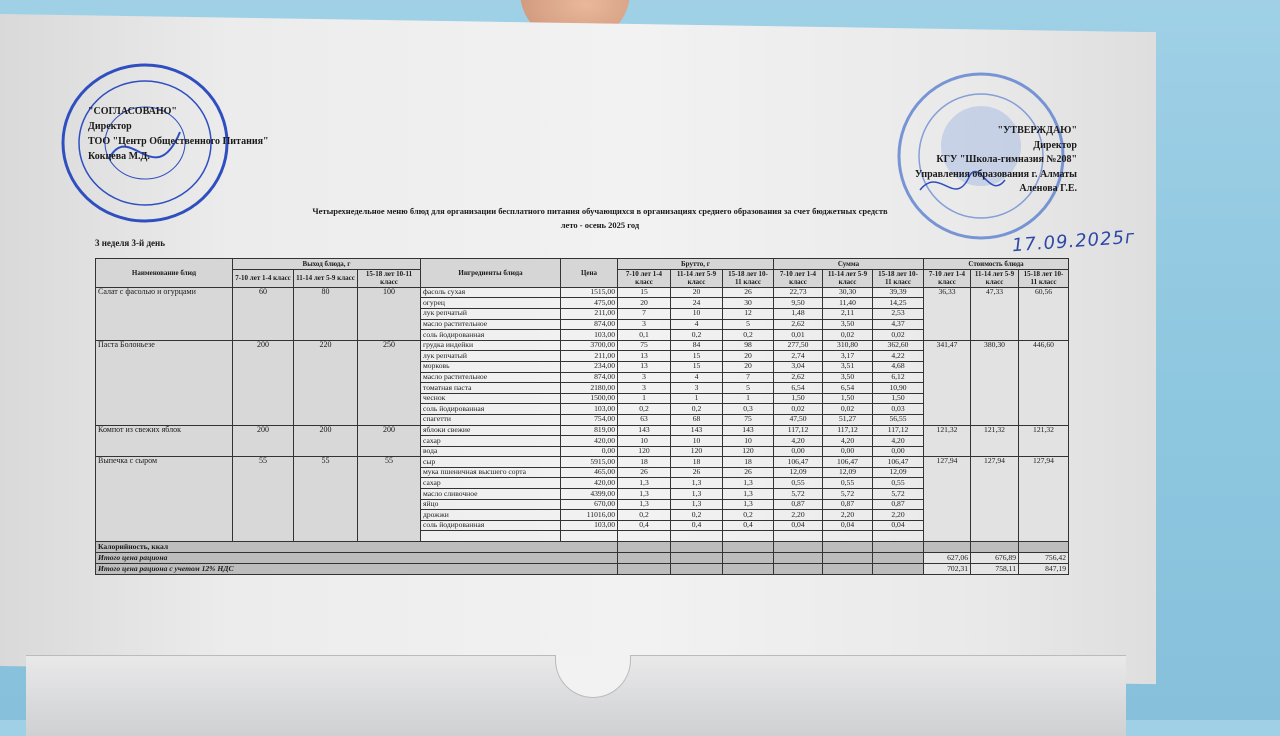 This screenshot has height=736, width=1280. I want to click on round-stamp-right, so click(981, 156).